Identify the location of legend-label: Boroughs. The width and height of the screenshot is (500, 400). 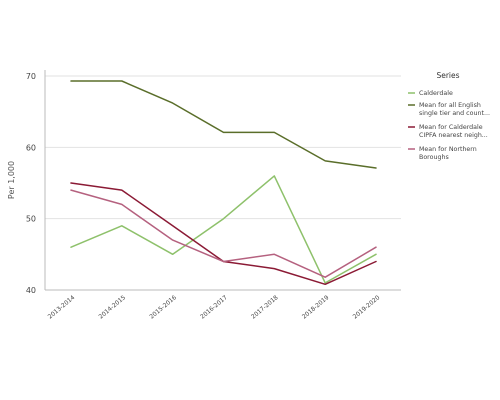
(434, 157).